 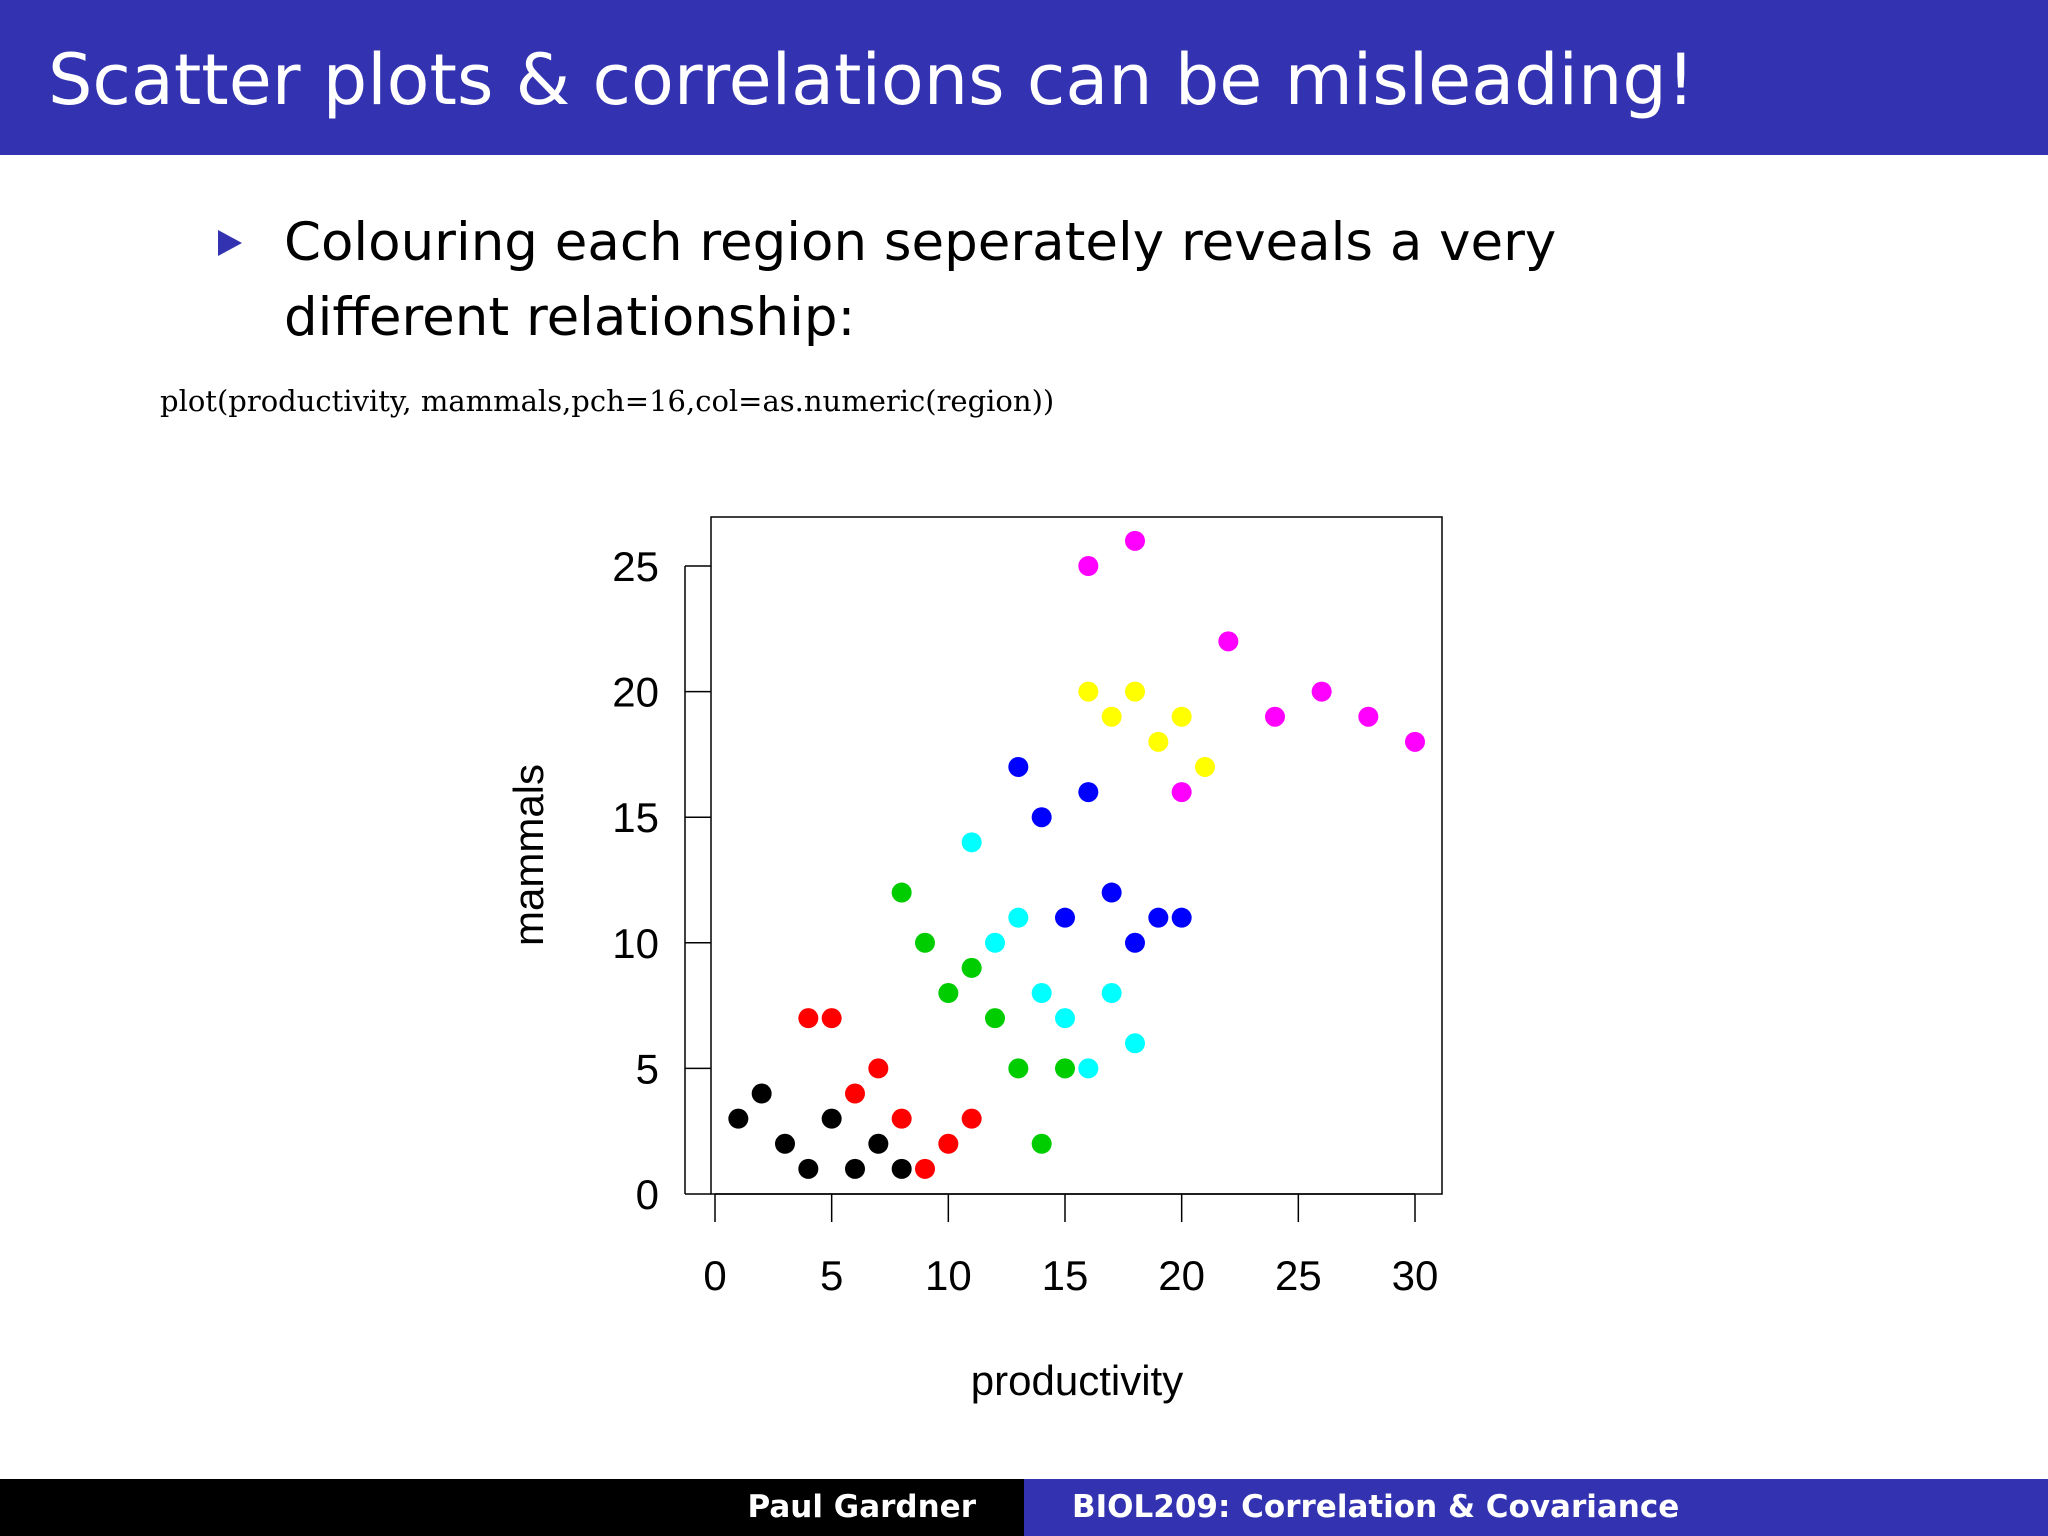 I want to click on footer-course-panel: BIOL209: Correlation & Covariance, so click(x=1536, y=1507).